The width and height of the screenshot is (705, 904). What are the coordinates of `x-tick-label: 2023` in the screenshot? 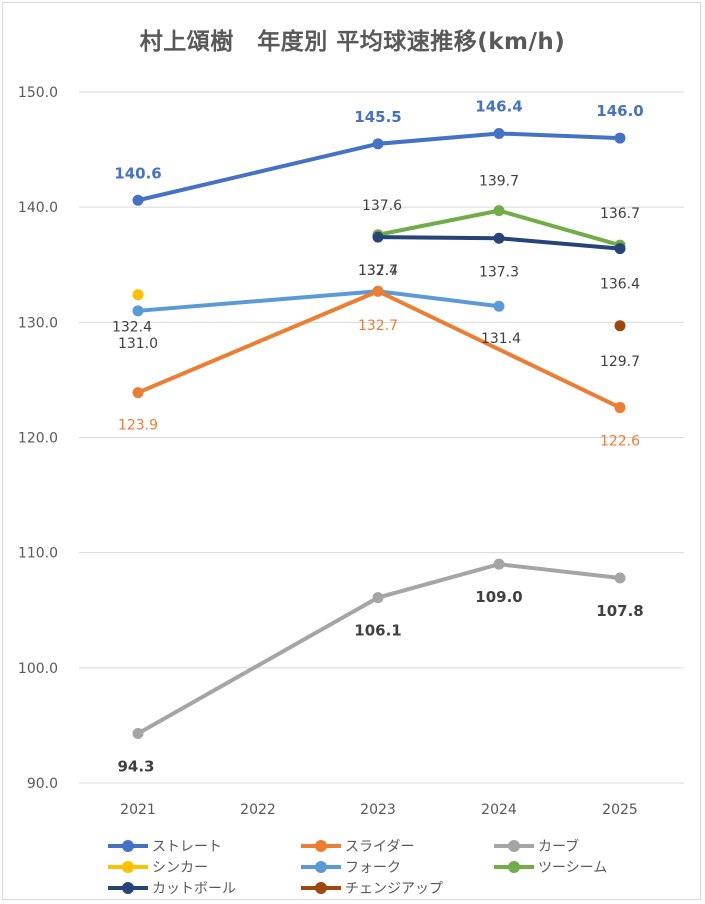 It's located at (378, 810).